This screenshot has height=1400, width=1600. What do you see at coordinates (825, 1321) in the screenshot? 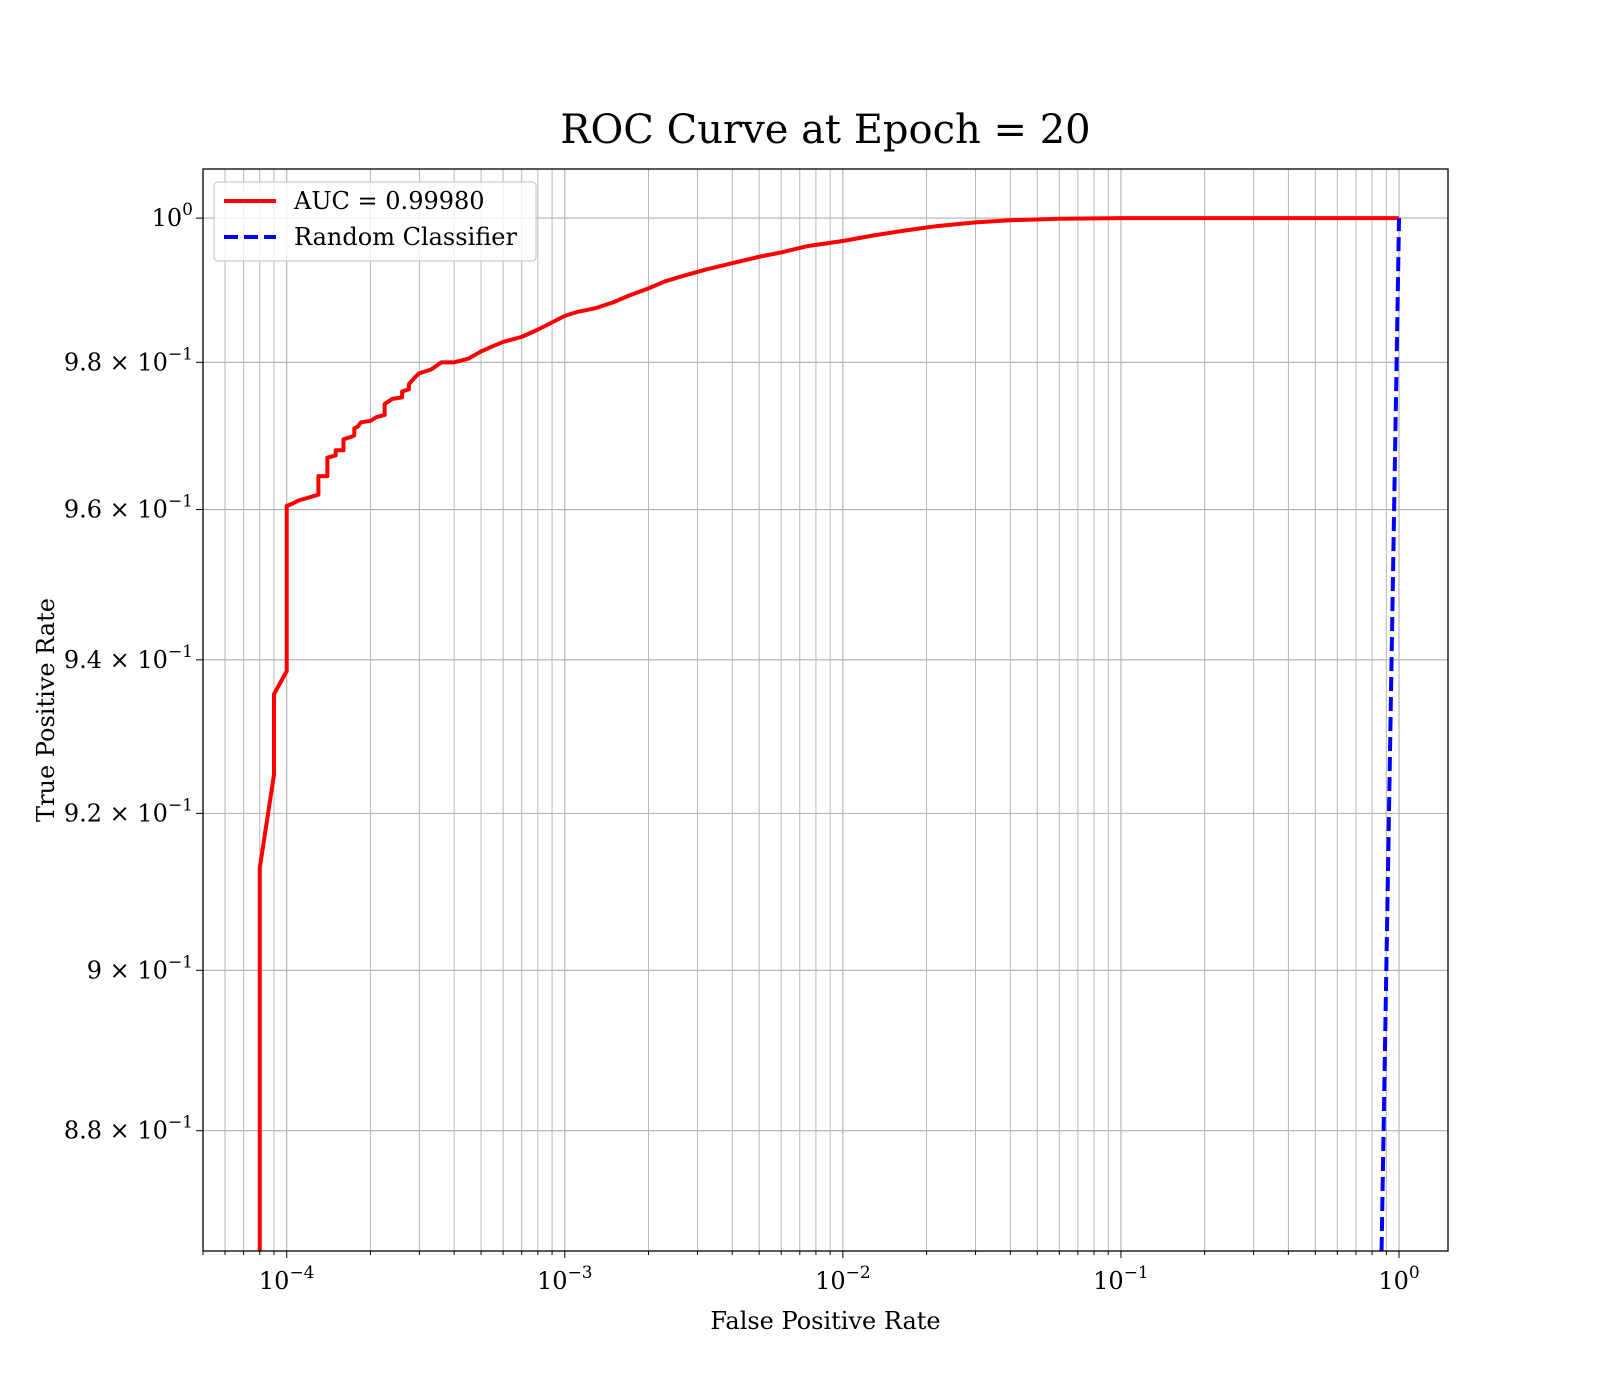
I see `x-axis-label: False Positive Rate` at bounding box center [825, 1321].